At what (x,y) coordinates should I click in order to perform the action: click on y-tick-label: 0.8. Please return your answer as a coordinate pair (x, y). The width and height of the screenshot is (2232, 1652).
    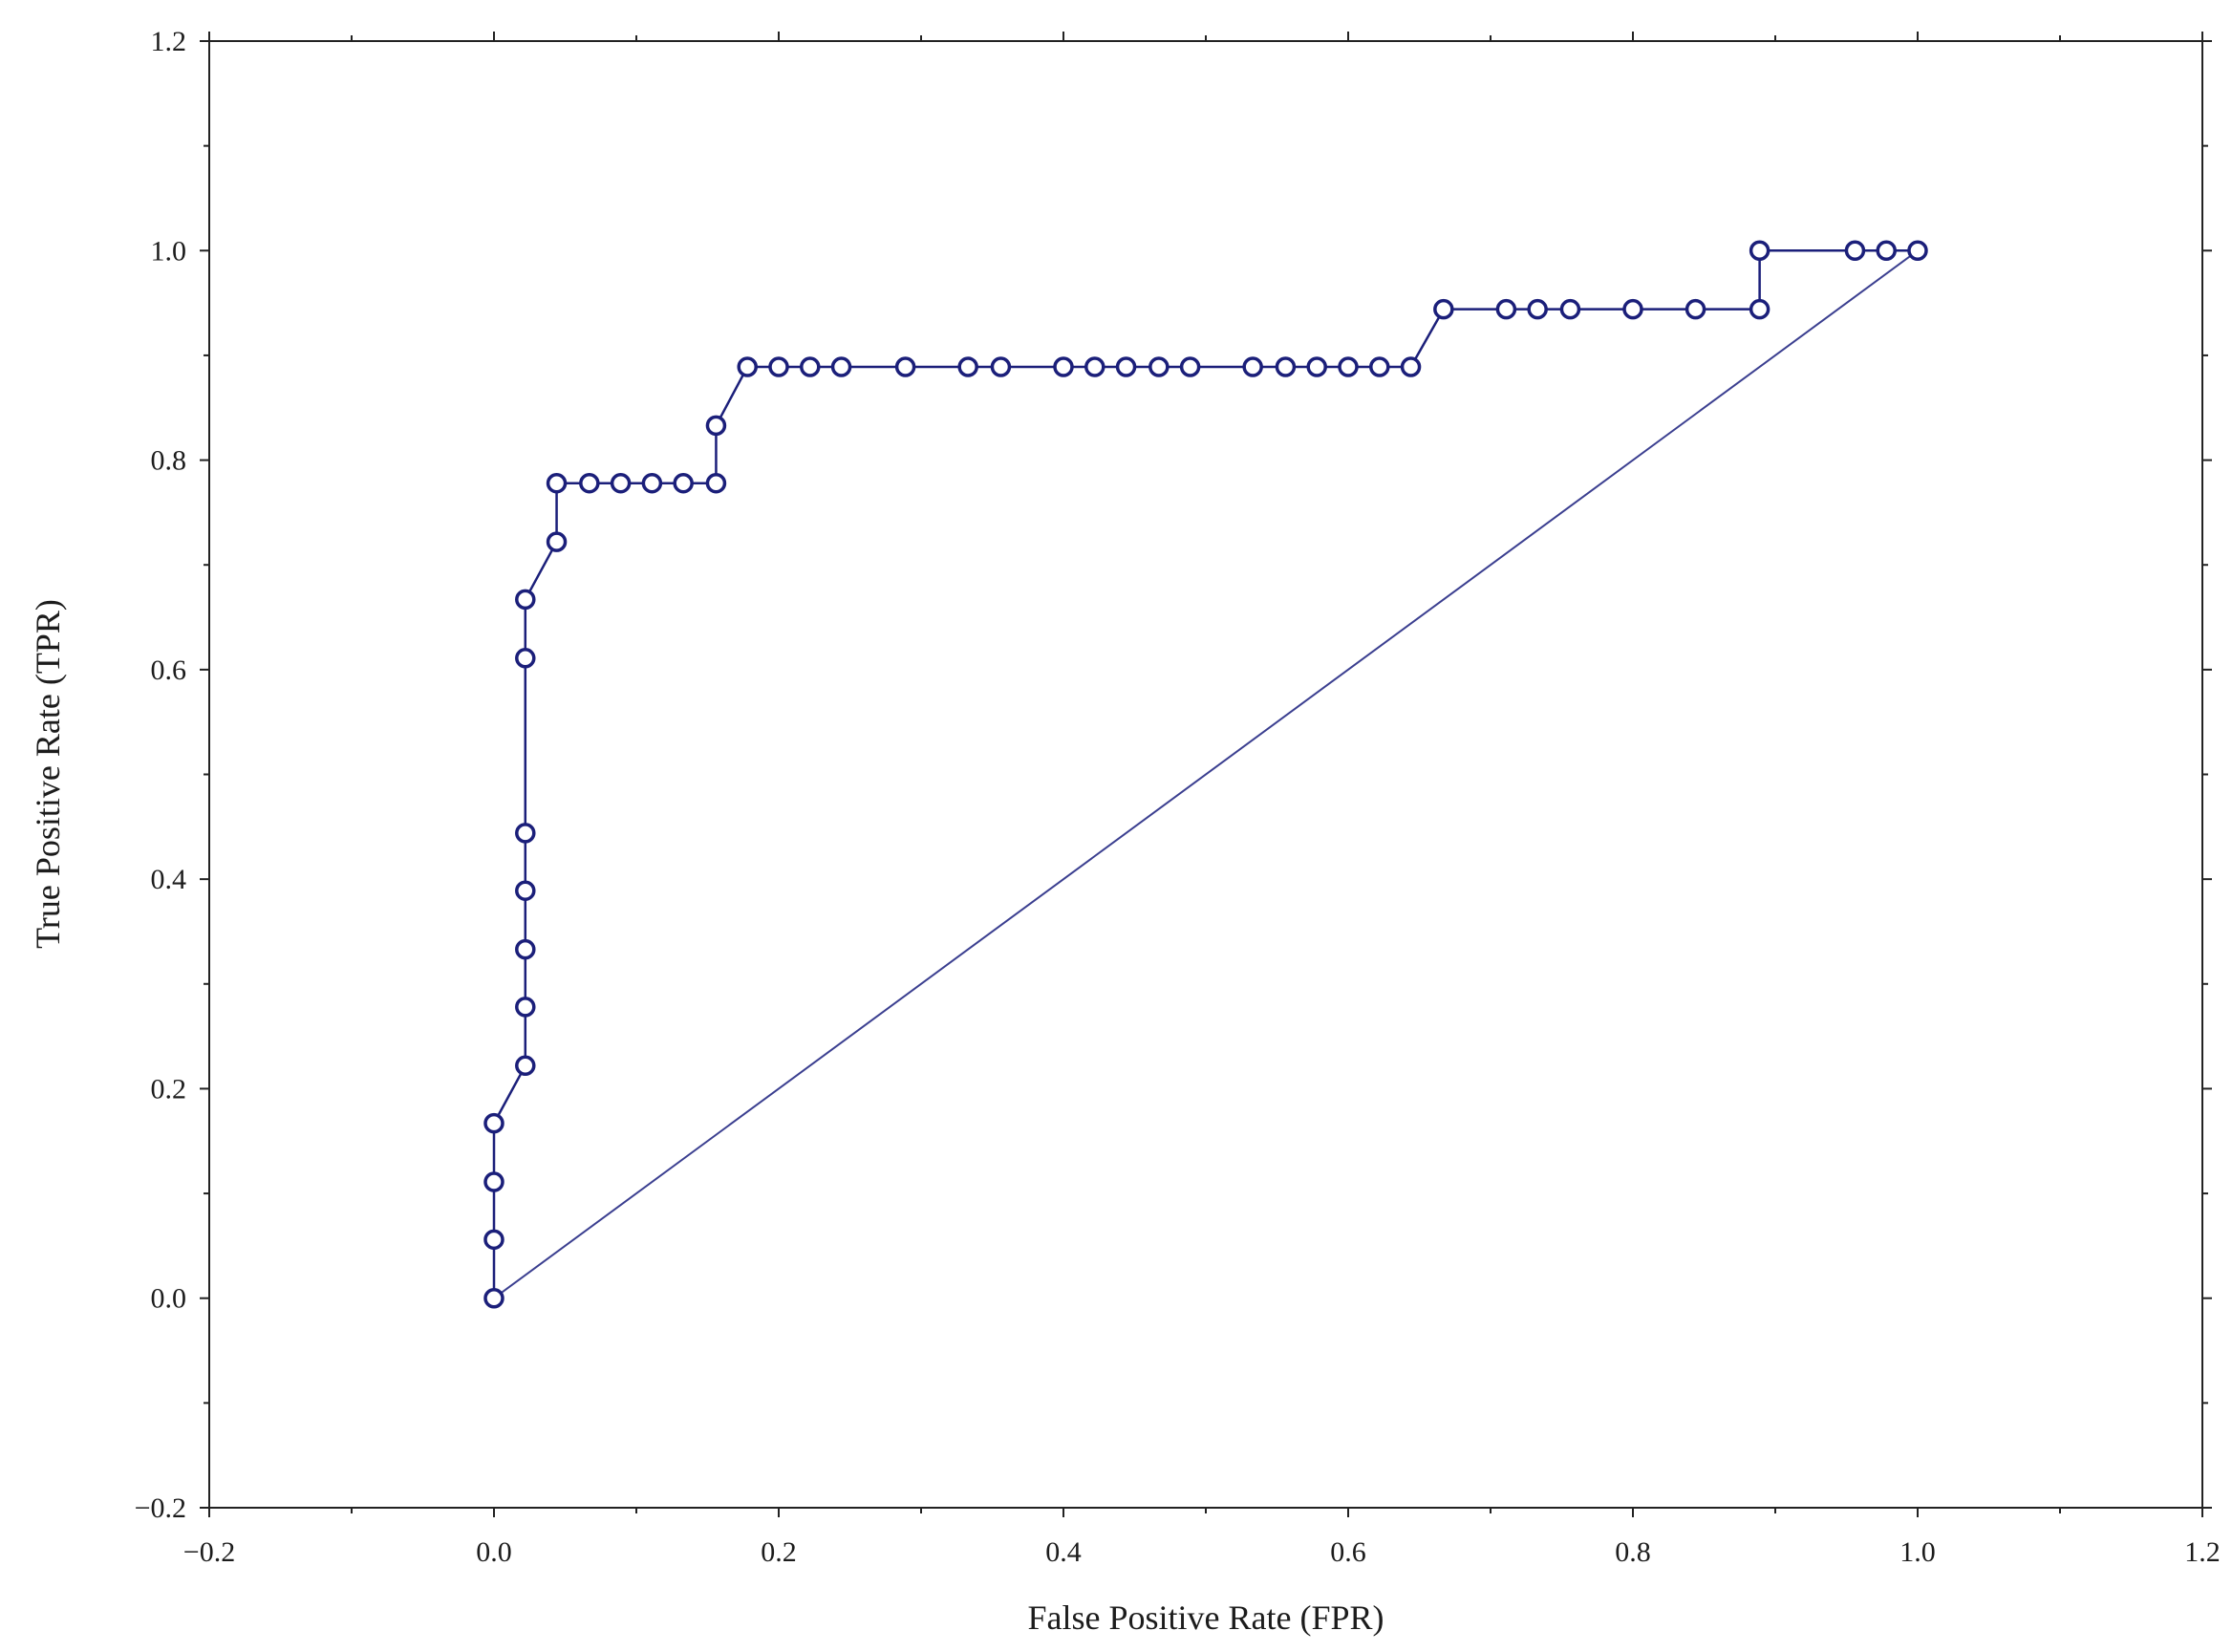
    Looking at the image, I should click on (169, 461).